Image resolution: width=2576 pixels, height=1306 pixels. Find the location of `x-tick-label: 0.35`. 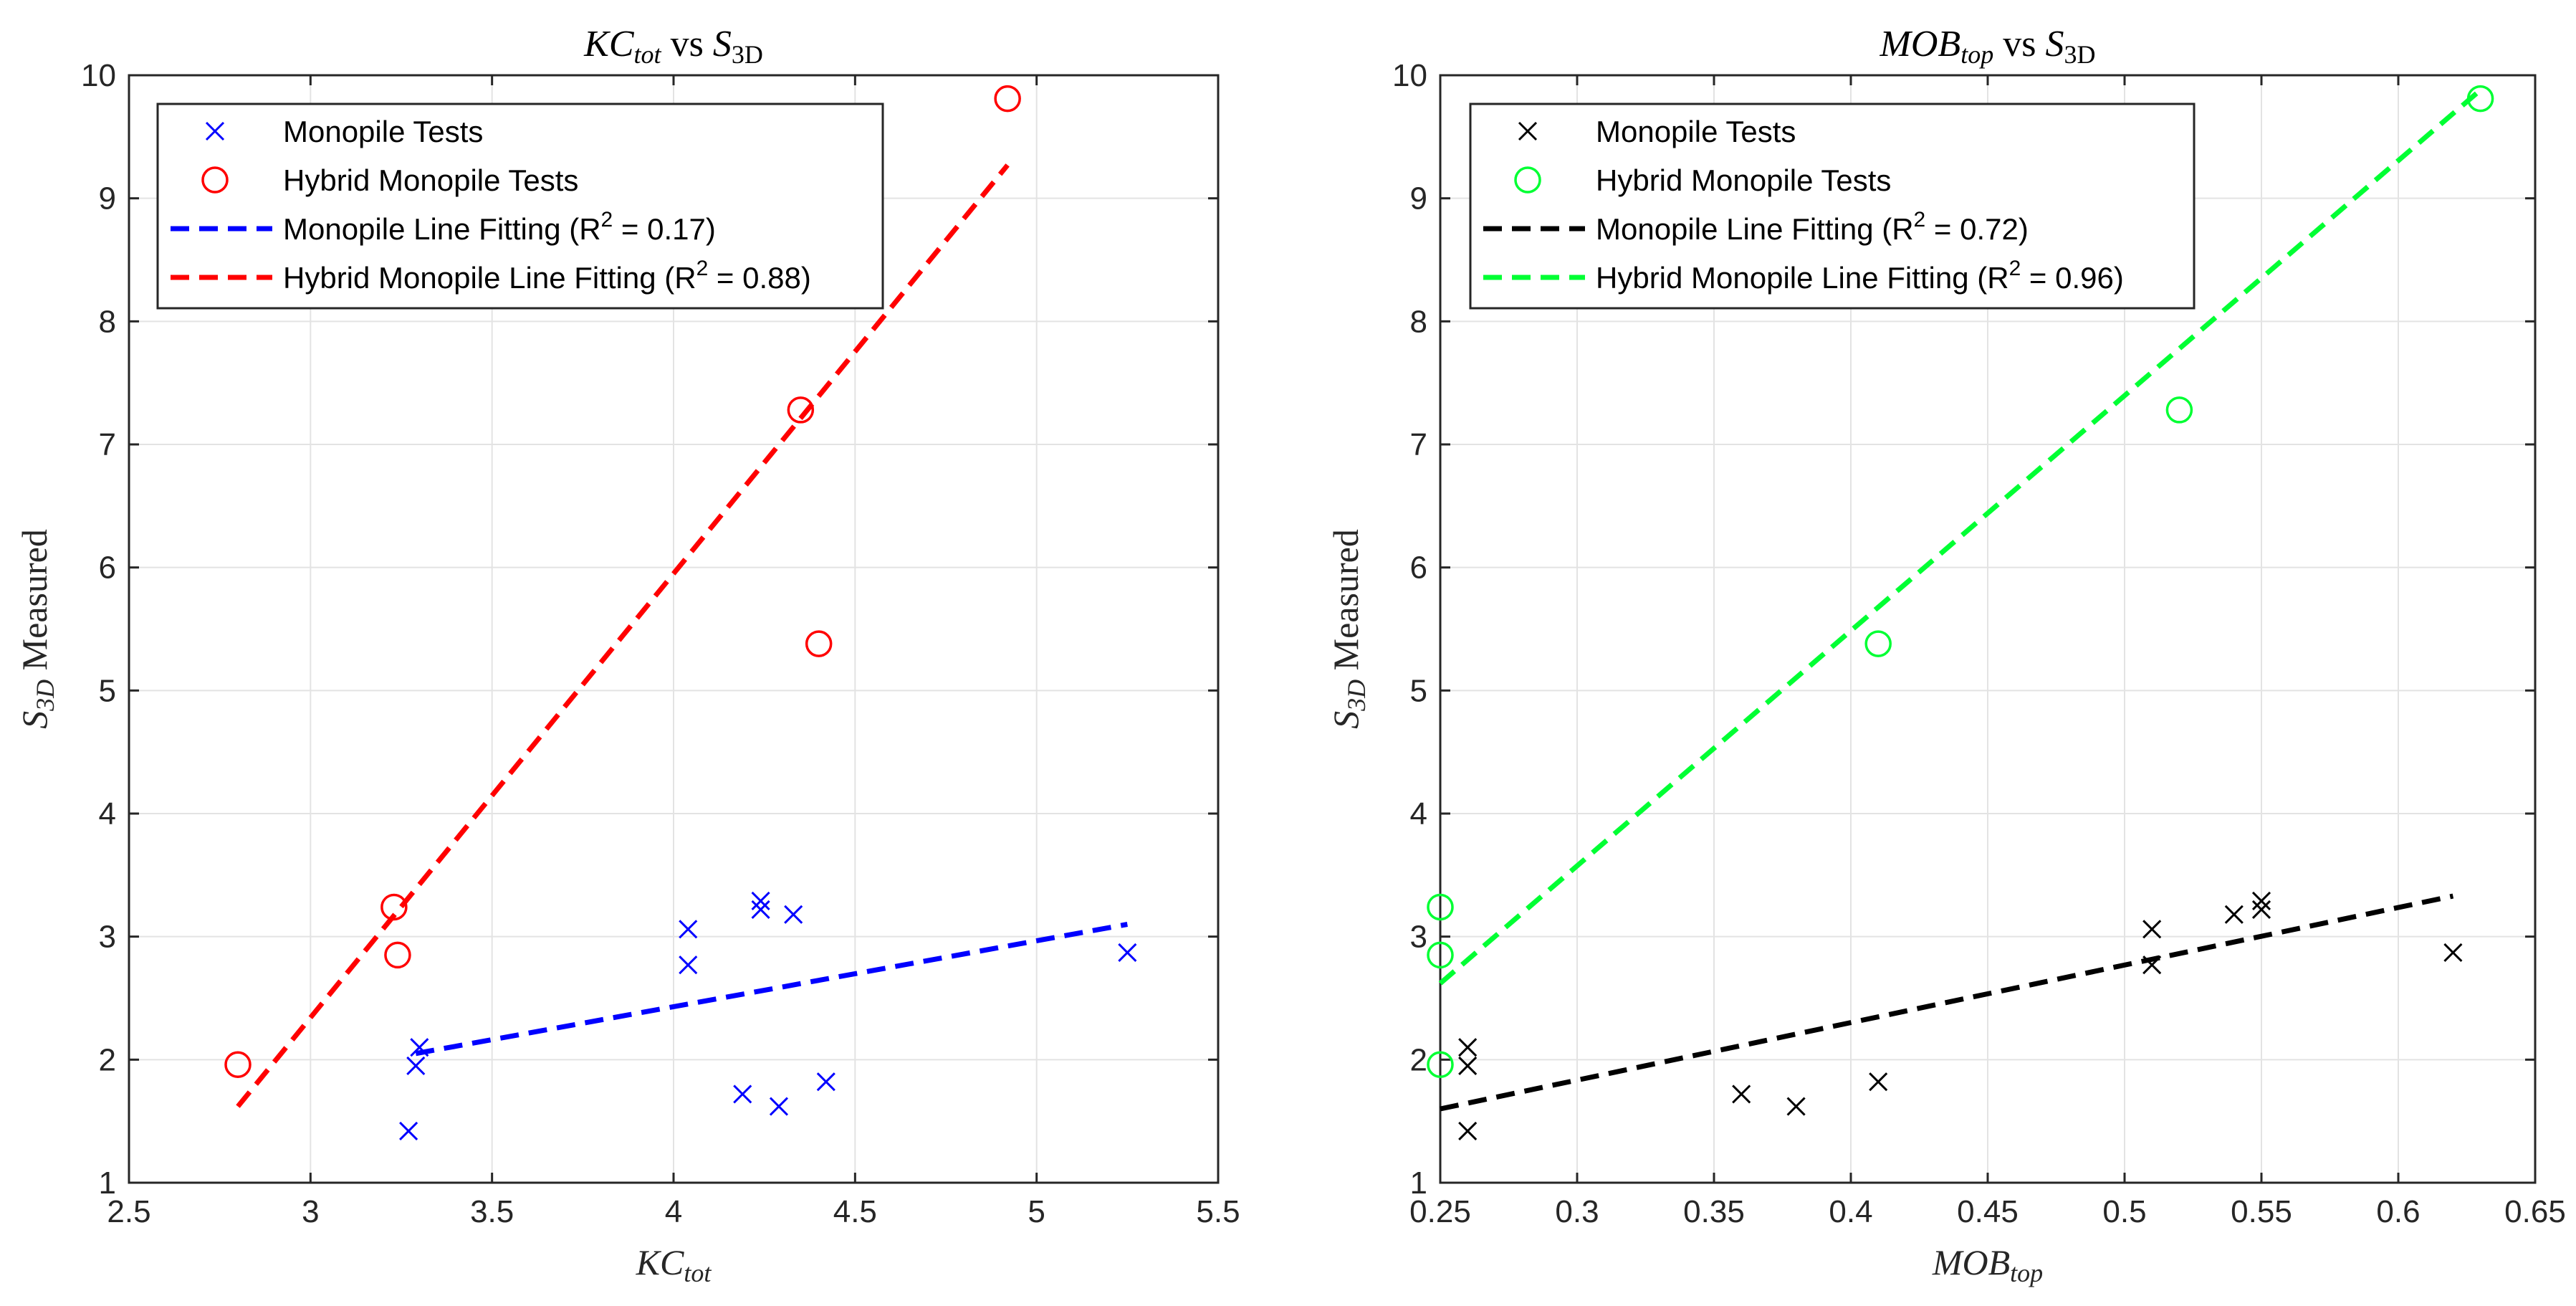

x-tick-label: 0.35 is located at coordinates (1714, 1211).